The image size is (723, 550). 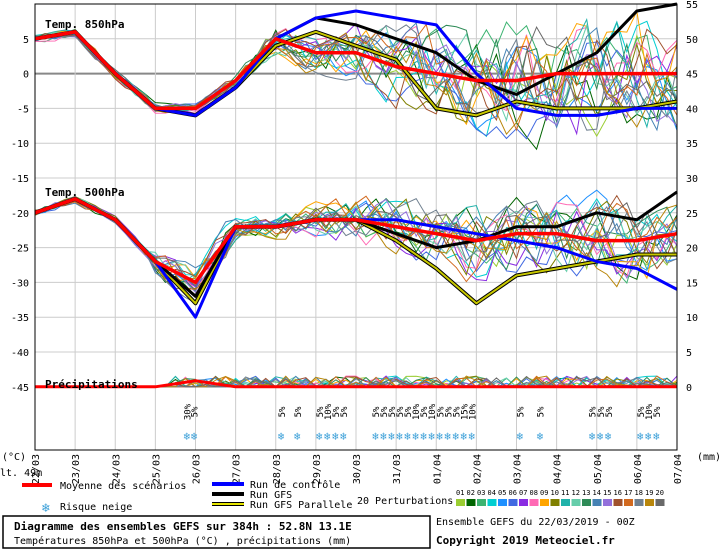 I want to click on perturbation-legend-num: 09, so click(x=544, y=493).